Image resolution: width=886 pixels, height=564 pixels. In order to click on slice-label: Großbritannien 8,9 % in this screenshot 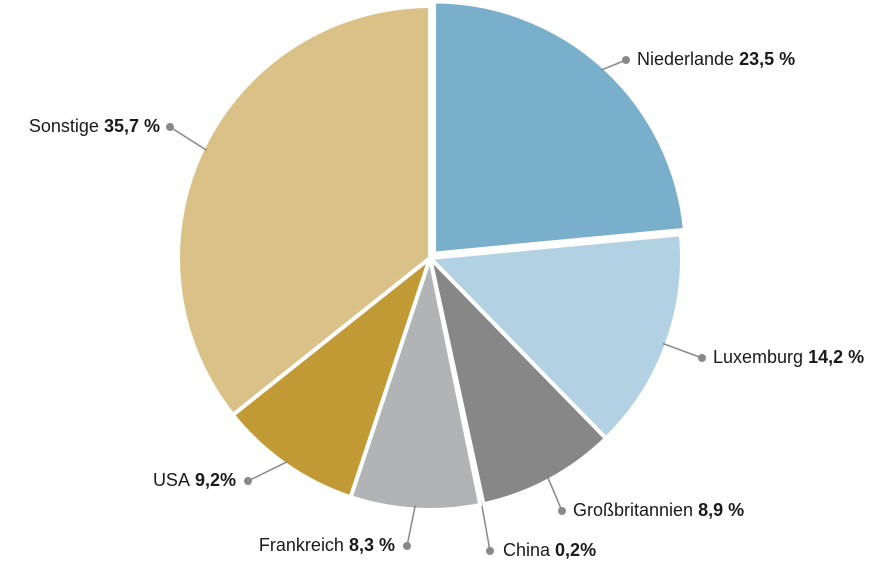, I will do `click(658, 510)`.